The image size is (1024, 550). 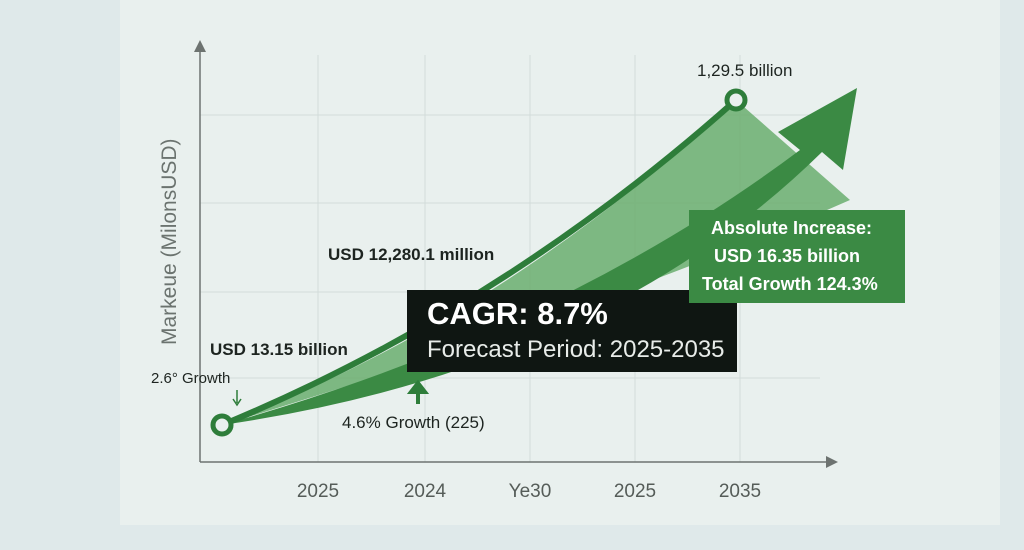 I want to click on forecast-period: Forecast Period: 2025-2035, so click(x=576, y=349).